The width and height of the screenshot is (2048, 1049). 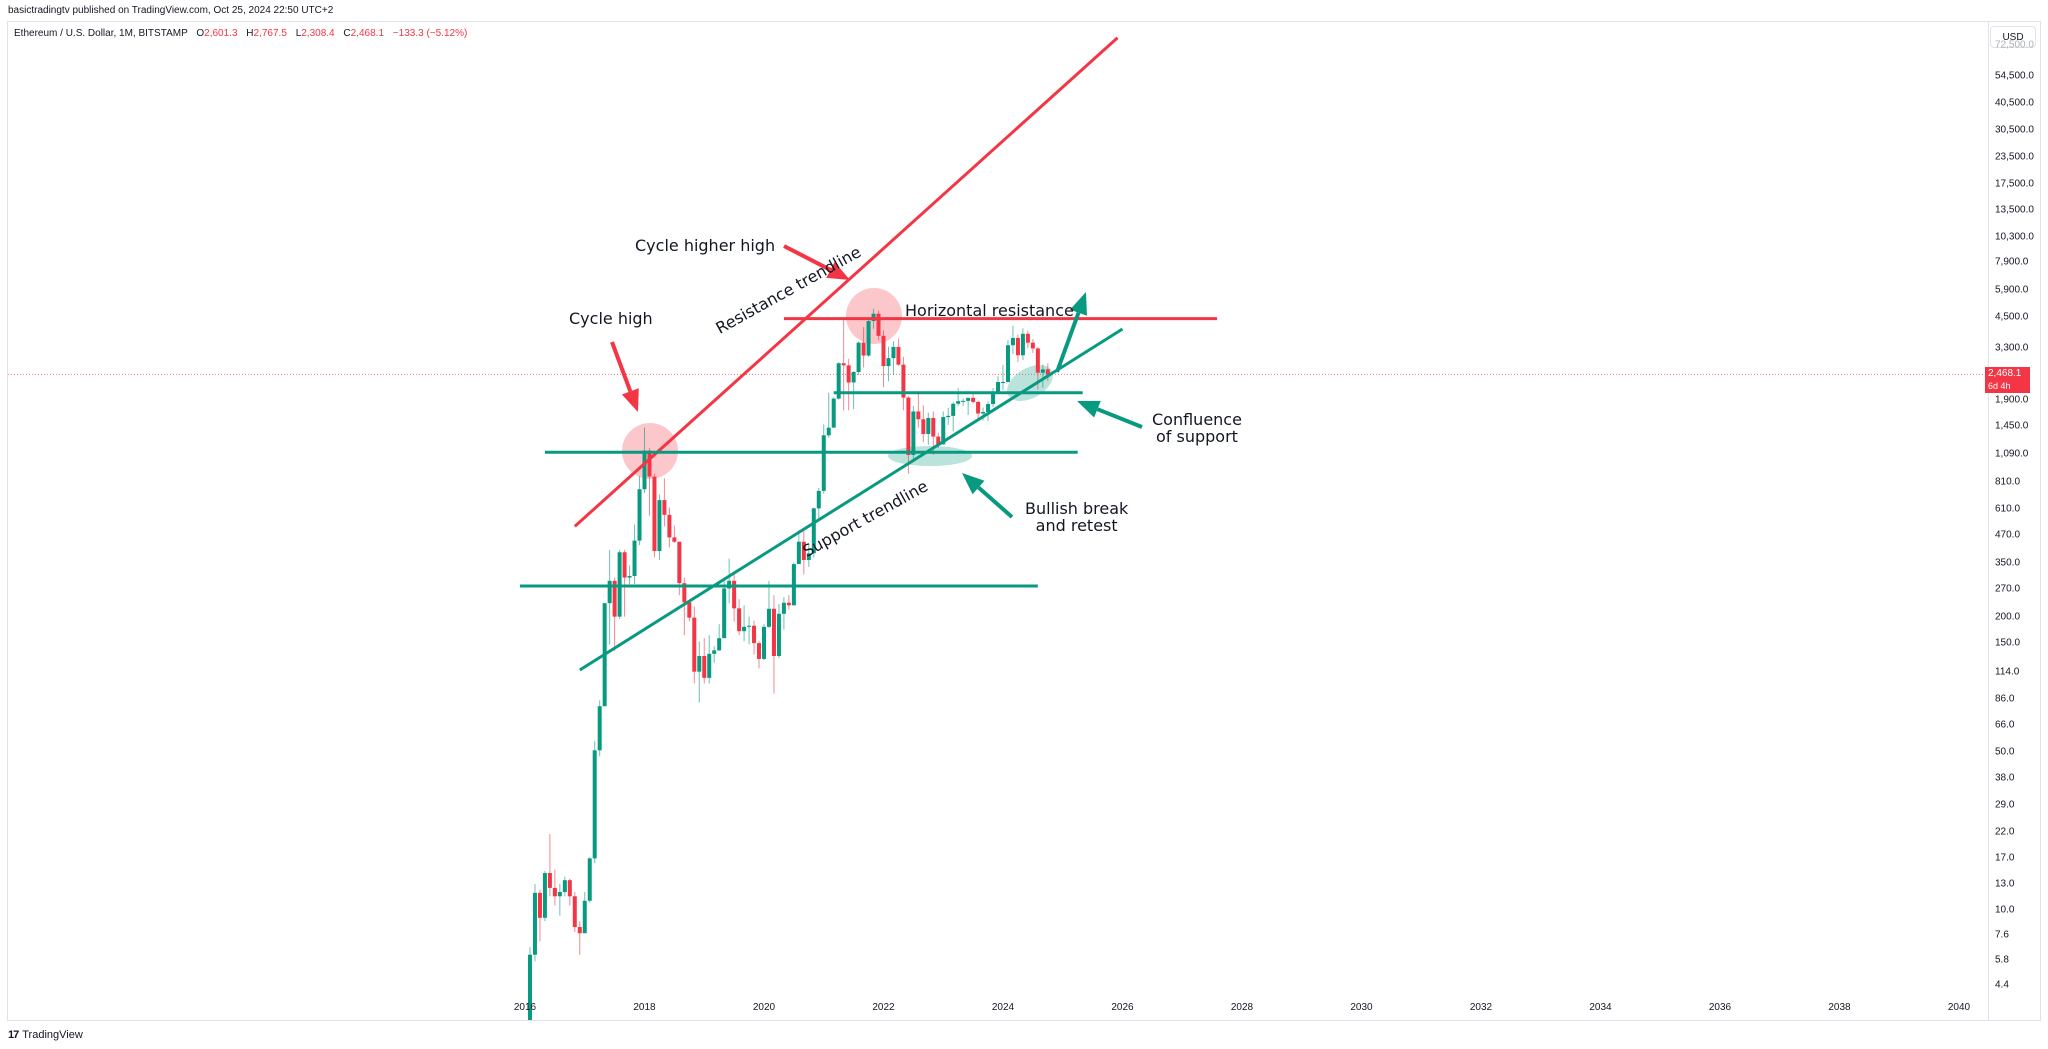 What do you see at coordinates (2014, 521) in the screenshot?
I see `price-axis` at bounding box center [2014, 521].